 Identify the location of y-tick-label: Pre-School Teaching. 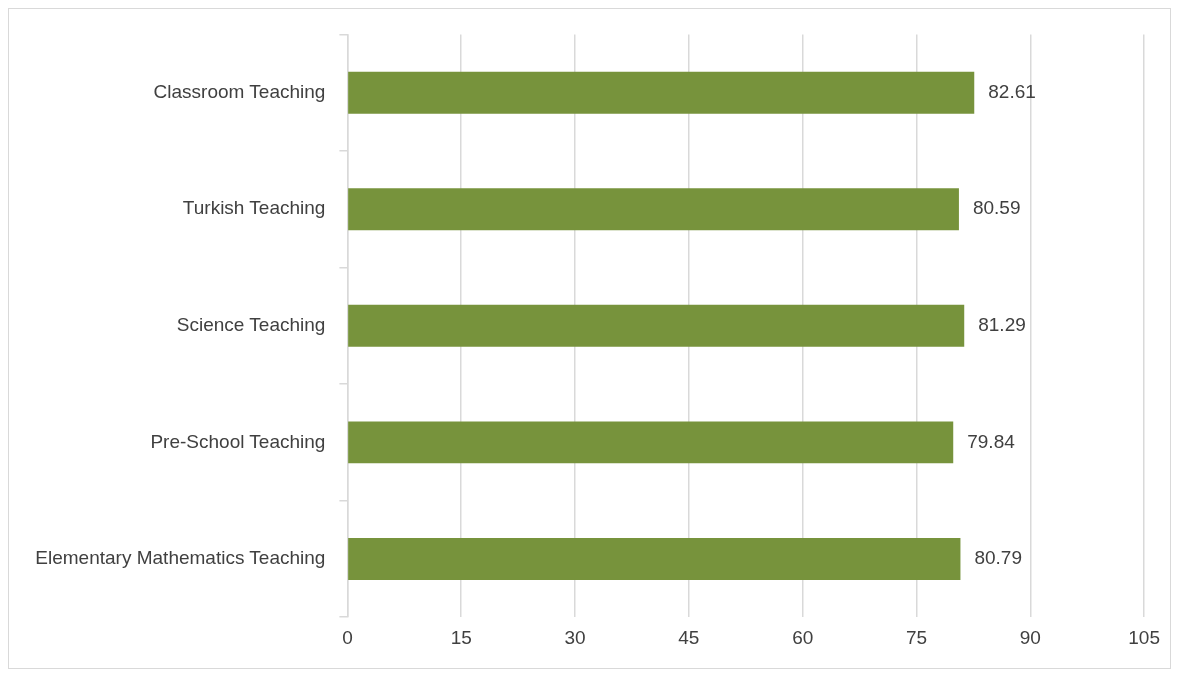
(238, 441).